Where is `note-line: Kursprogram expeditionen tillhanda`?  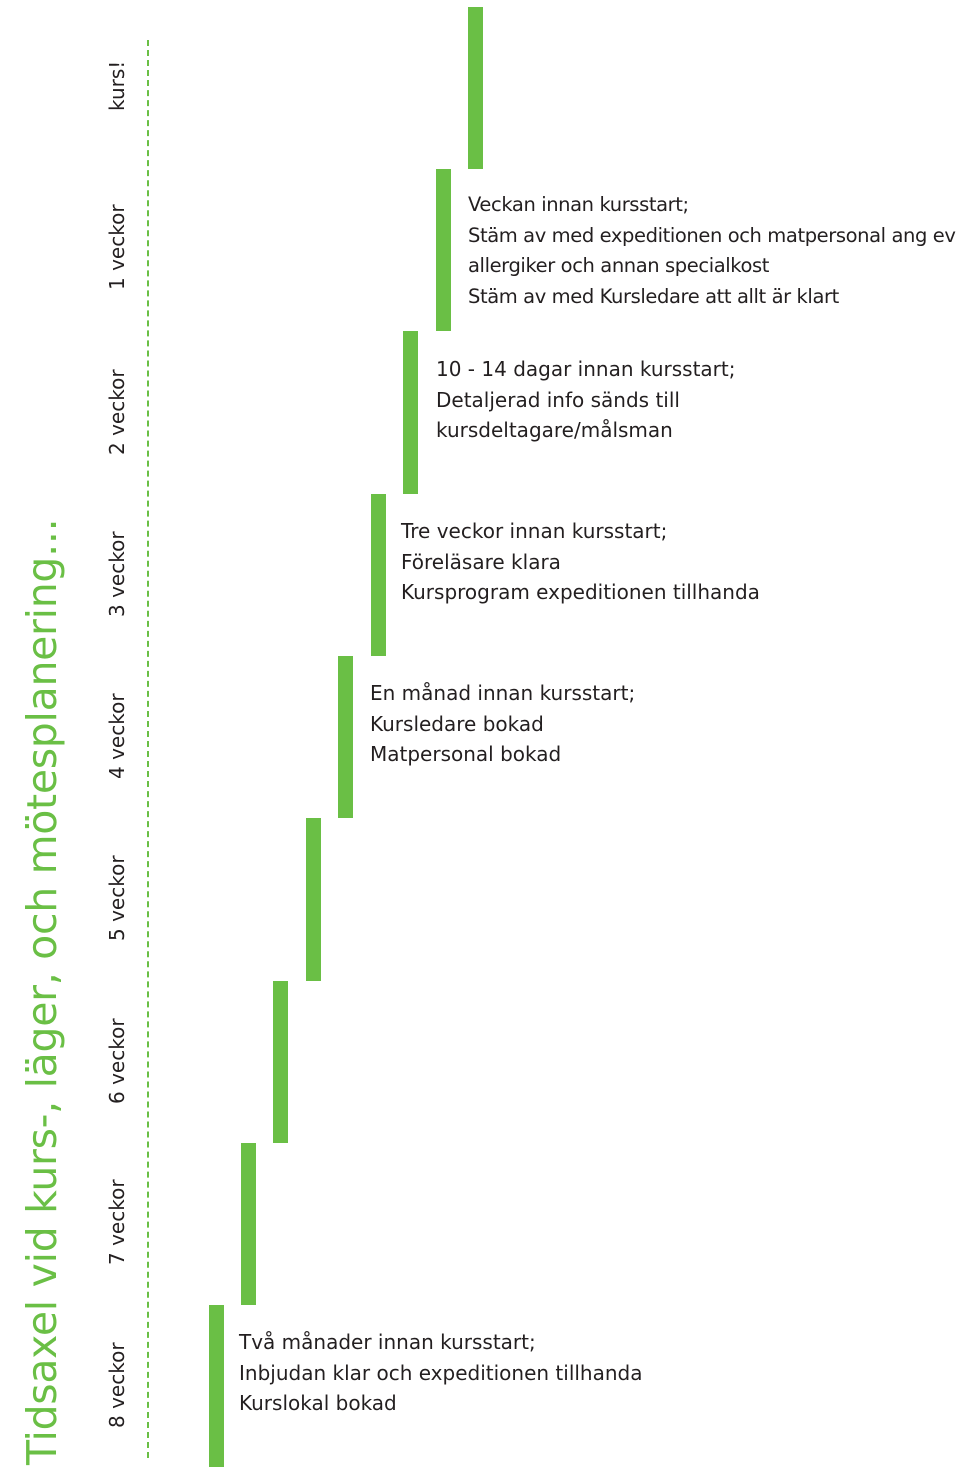 note-line: Kursprogram expeditionen tillhanda is located at coordinates (580, 592).